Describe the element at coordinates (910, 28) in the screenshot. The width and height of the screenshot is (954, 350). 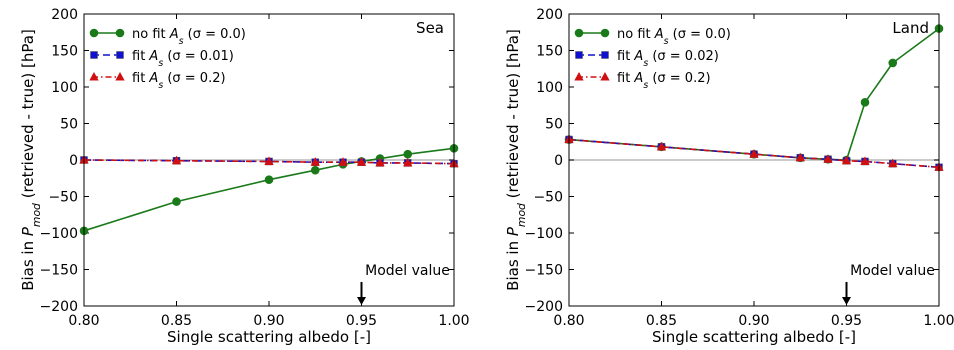
I see `panel-label: Land` at that location.